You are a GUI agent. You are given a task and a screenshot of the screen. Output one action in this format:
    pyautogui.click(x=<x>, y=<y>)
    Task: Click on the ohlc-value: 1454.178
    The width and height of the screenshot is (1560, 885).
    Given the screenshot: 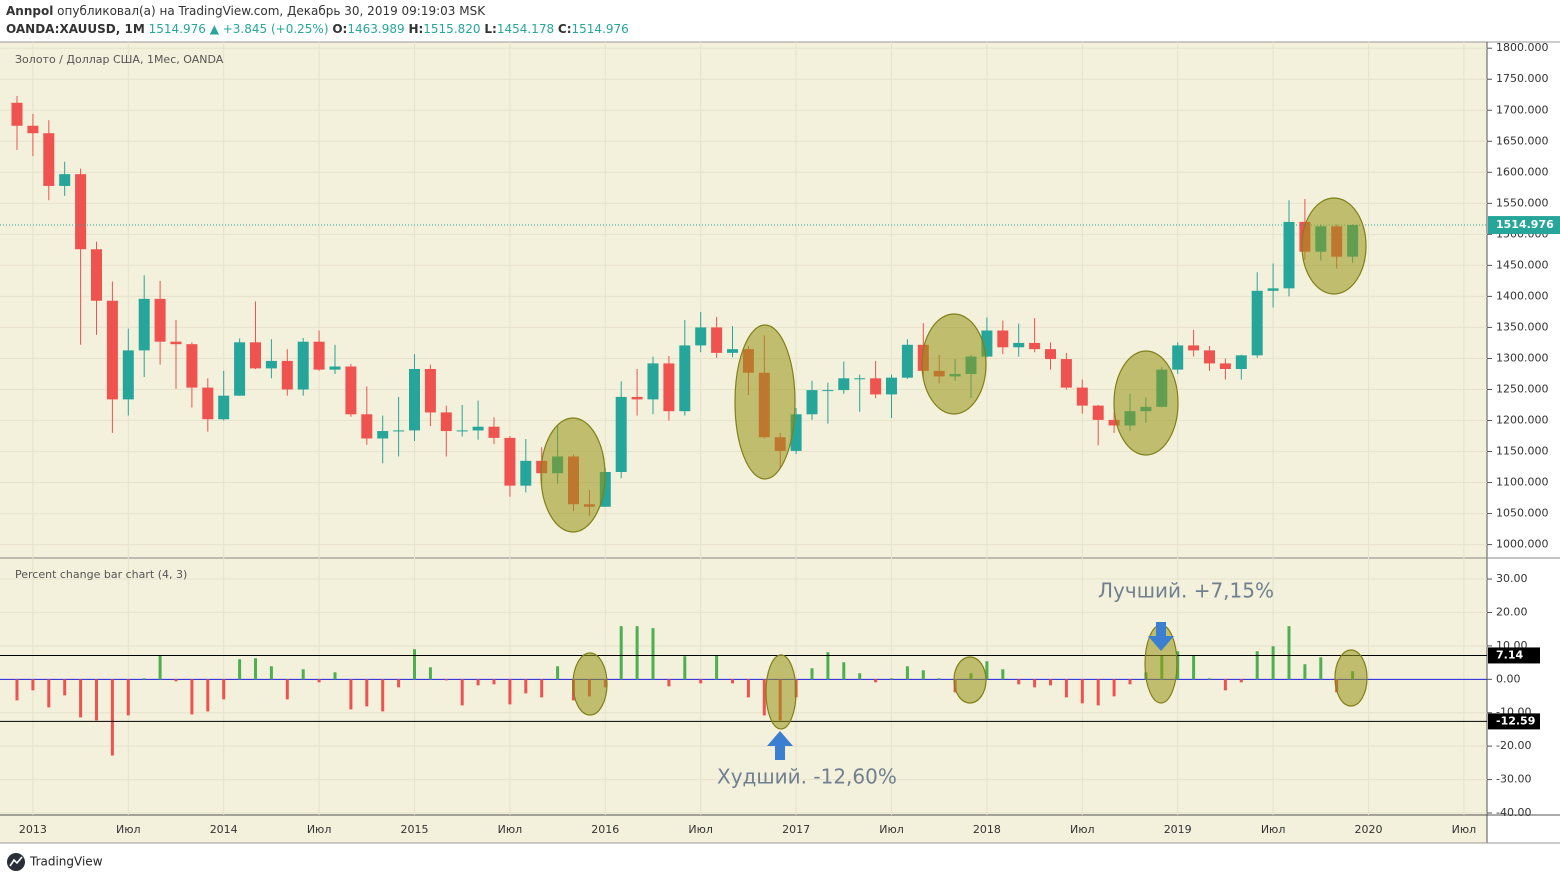 What is the action you would take?
    pyautogui.click(x=525, y=29)
    